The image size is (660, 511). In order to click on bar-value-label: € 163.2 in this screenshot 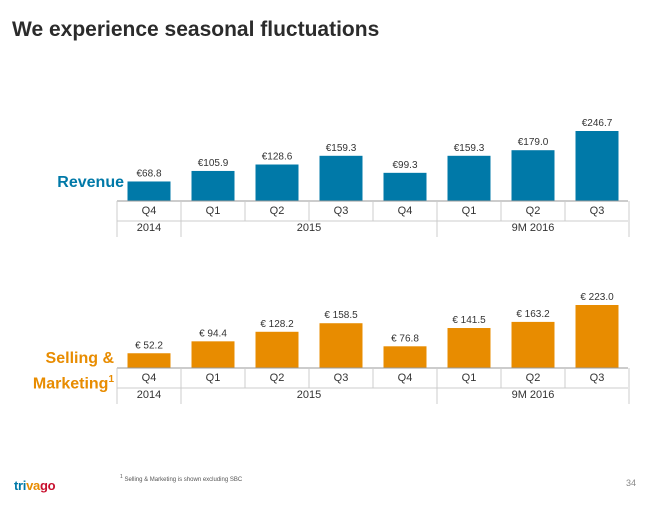, I will do `click(533, 314)`.